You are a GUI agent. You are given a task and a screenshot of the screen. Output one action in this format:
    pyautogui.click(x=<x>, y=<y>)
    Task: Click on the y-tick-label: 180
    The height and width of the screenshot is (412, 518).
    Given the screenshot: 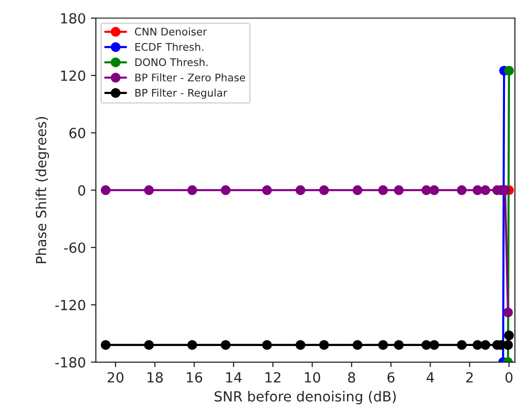 What is the action you would take?
    pyautogui.click(x=73, y=18)
    